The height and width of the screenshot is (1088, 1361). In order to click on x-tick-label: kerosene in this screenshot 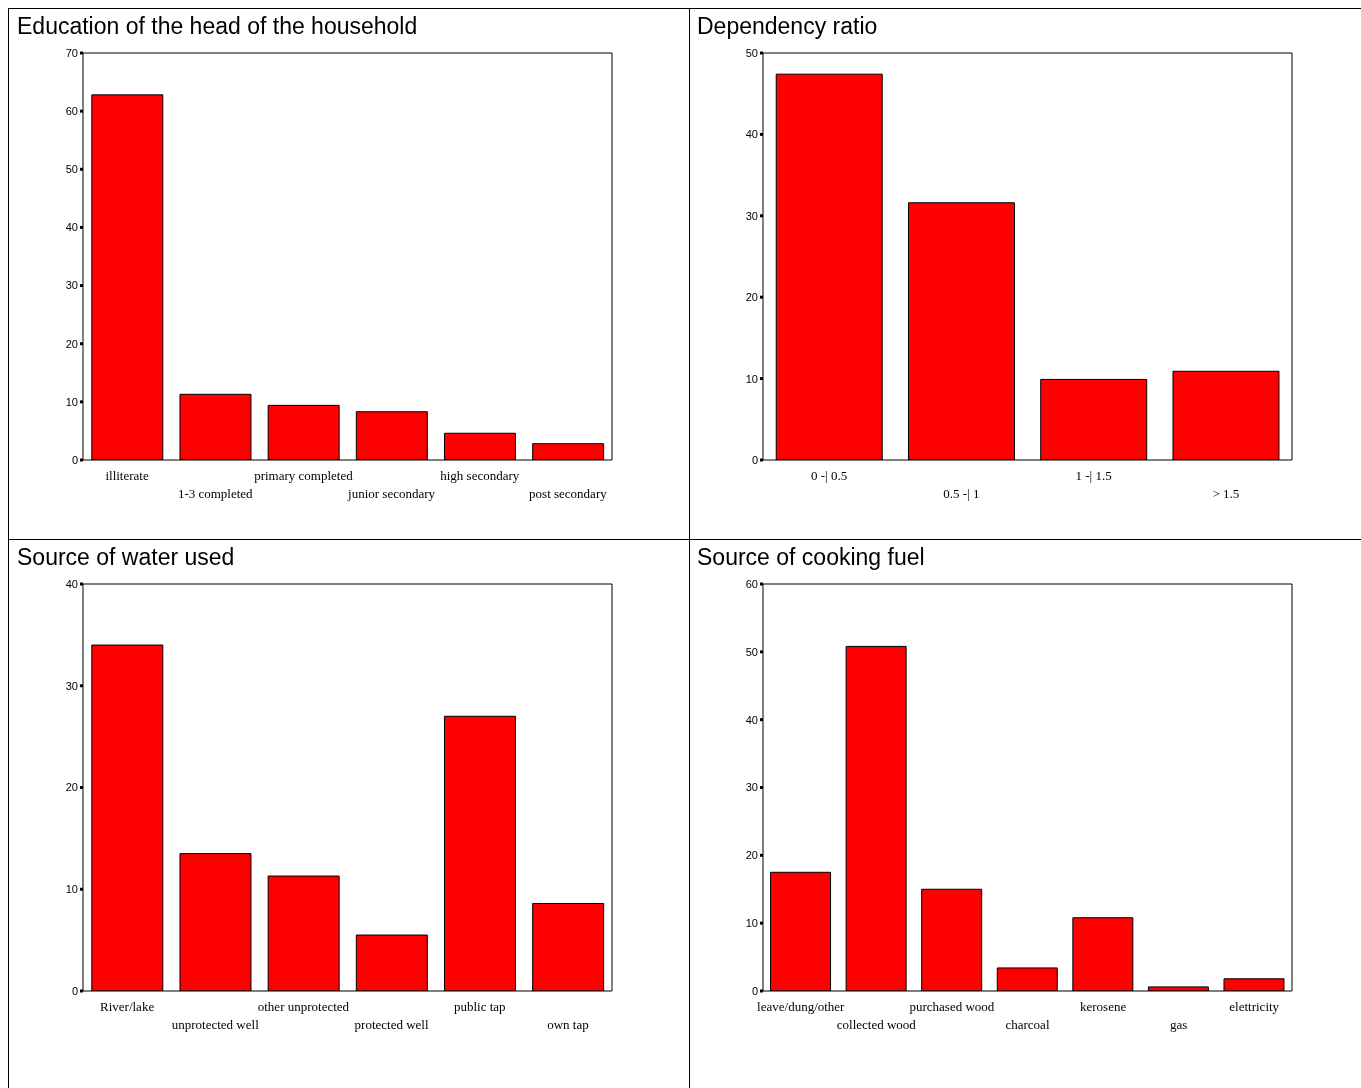, I will do `click(1103, 1006)`.